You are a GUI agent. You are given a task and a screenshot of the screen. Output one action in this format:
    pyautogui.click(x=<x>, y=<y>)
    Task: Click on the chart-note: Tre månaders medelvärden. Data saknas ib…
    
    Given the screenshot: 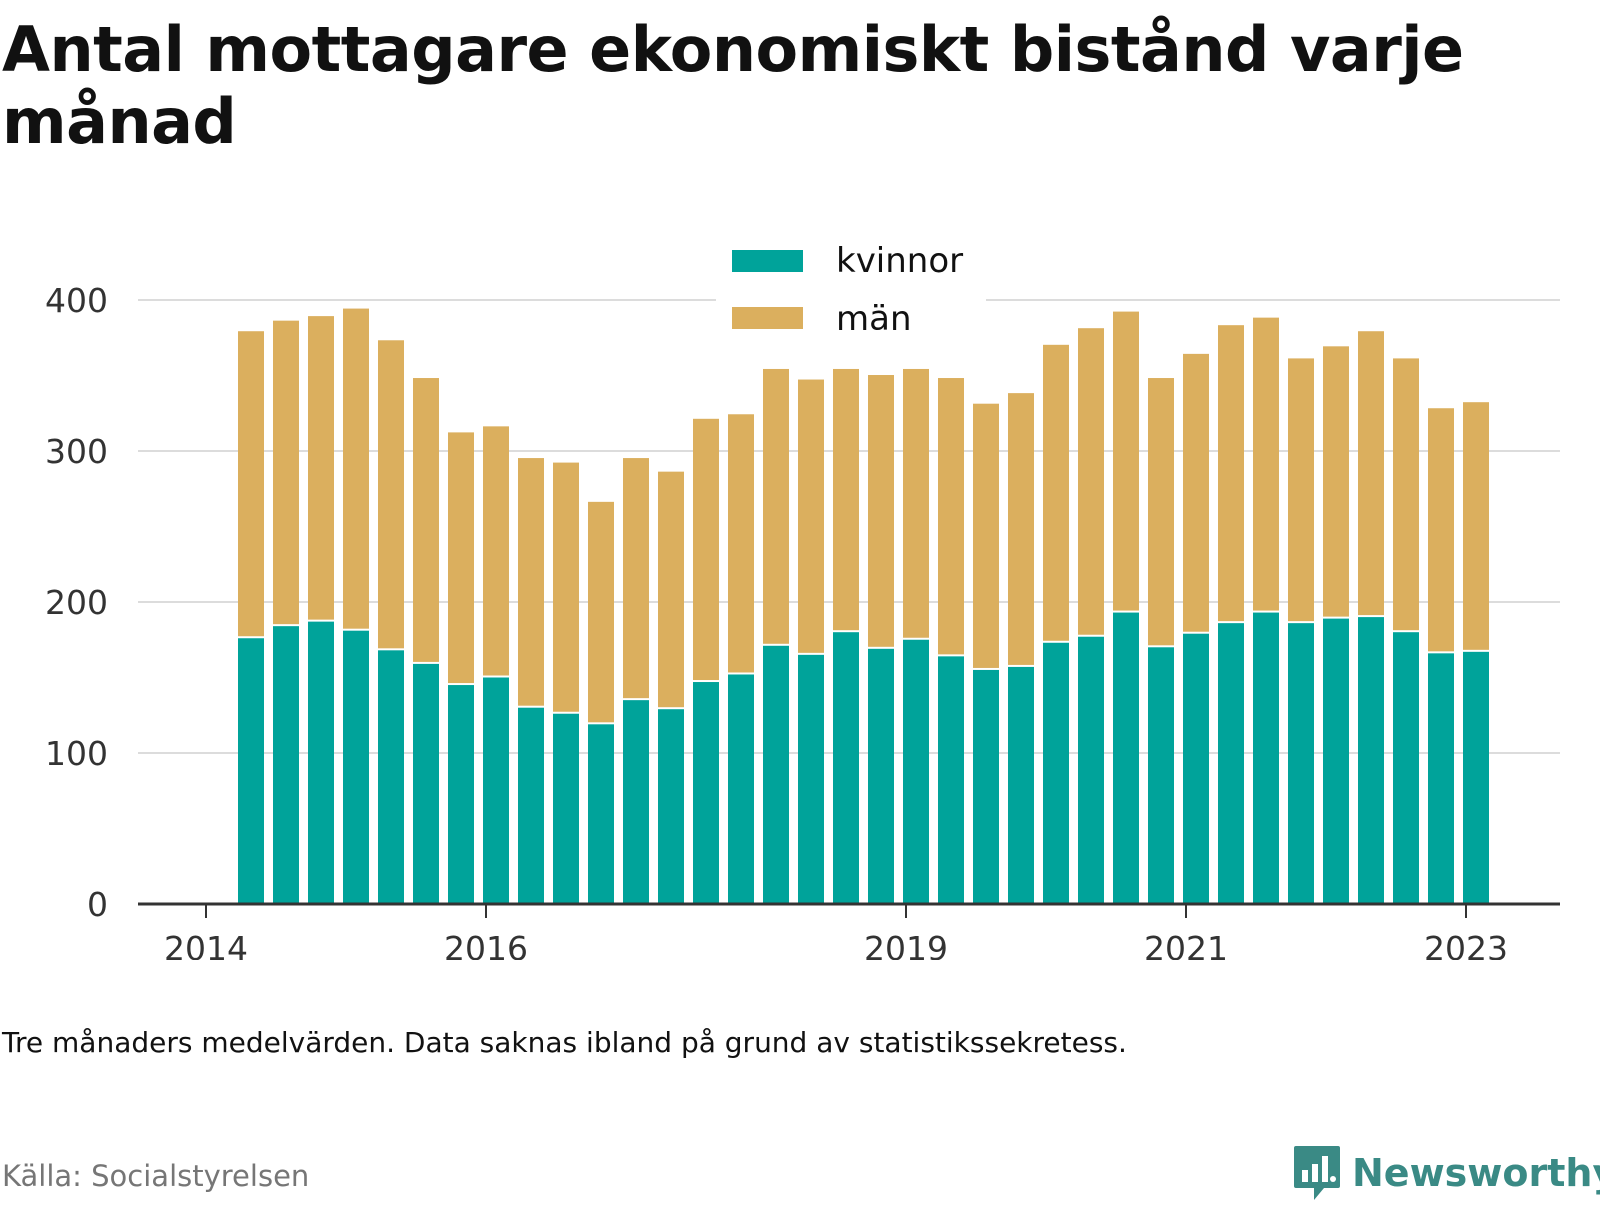 What is the action you would take?
    pyautogui.click(x=564, y=1042)
    